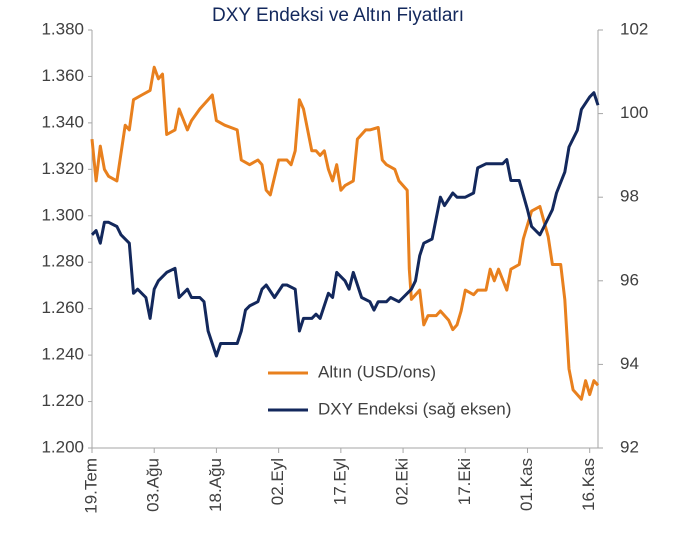  Describe the element at coordinates (338, 15) in the screenshot. I see `chart-title: DXY Endeksi ve Altın Fiyatları` at that location.